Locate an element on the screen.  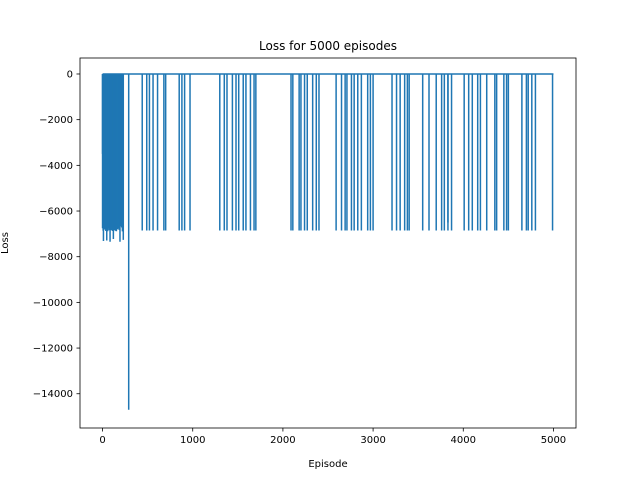
x-tick-label: 4000 is located at coordinates (463, 440).